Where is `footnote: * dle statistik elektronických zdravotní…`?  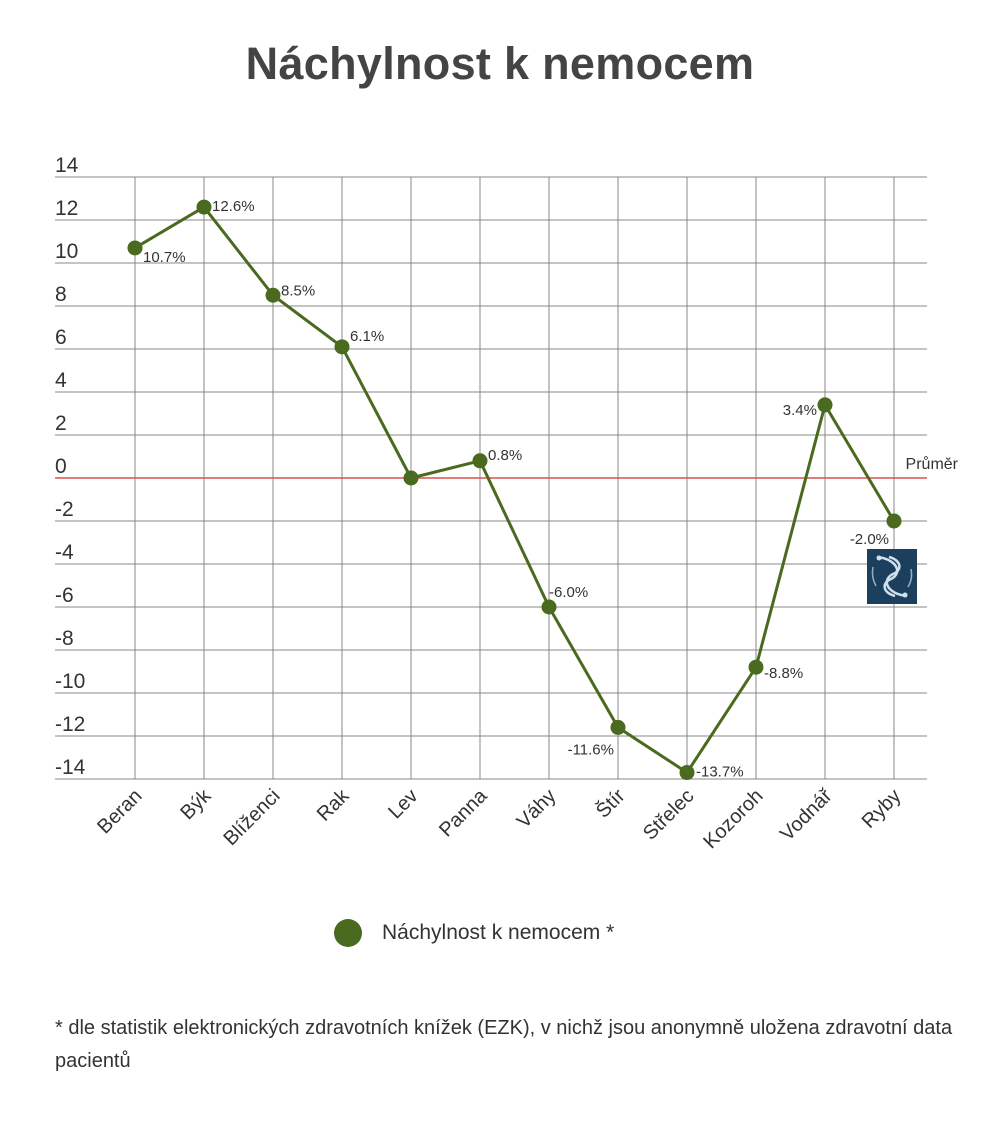 footnote: * dle statistik elektronických zdravotní… is located at coordinates (504, 1044).